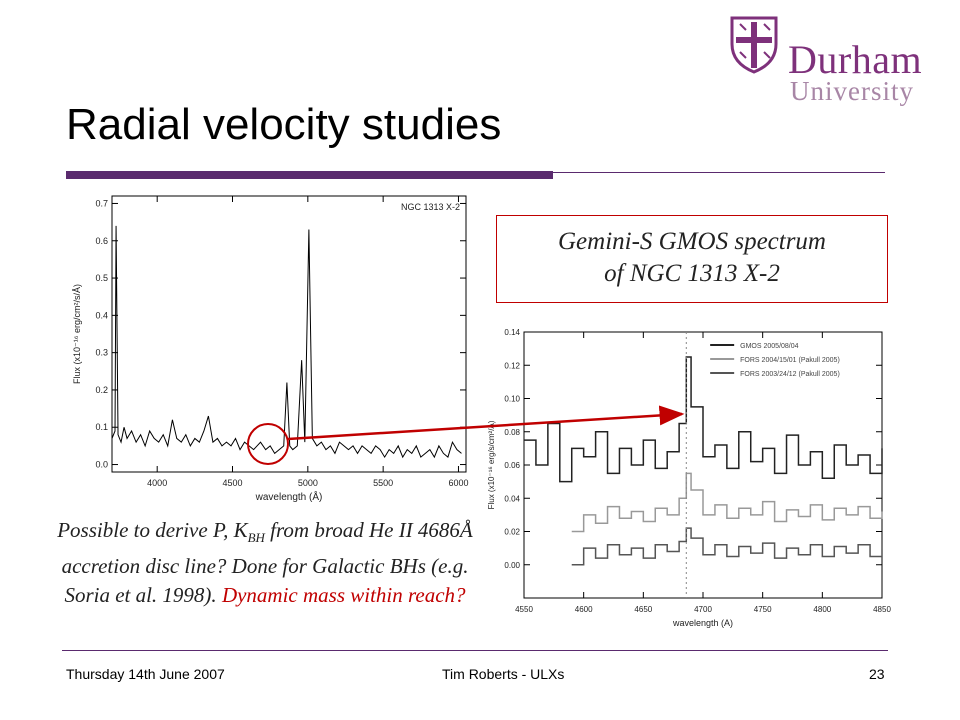 The width and height of the screenshot is (960, 720). What do you see at coordinates (790, 360) in the screenshot?
I see `legend-entry: FORS 2004/15/01 (Pakull 2005)` at bounding box center [790, 360].